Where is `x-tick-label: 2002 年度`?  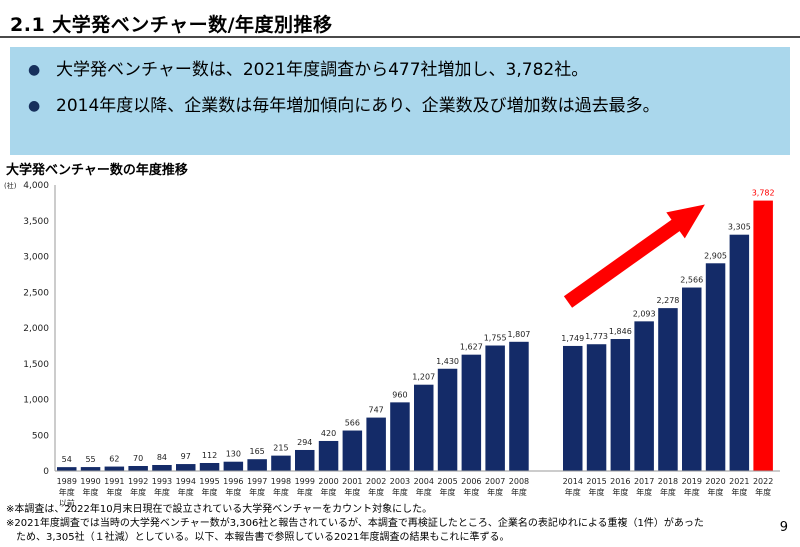
x-tick-label: 2002 年度 is located at coordinates (376, 487).